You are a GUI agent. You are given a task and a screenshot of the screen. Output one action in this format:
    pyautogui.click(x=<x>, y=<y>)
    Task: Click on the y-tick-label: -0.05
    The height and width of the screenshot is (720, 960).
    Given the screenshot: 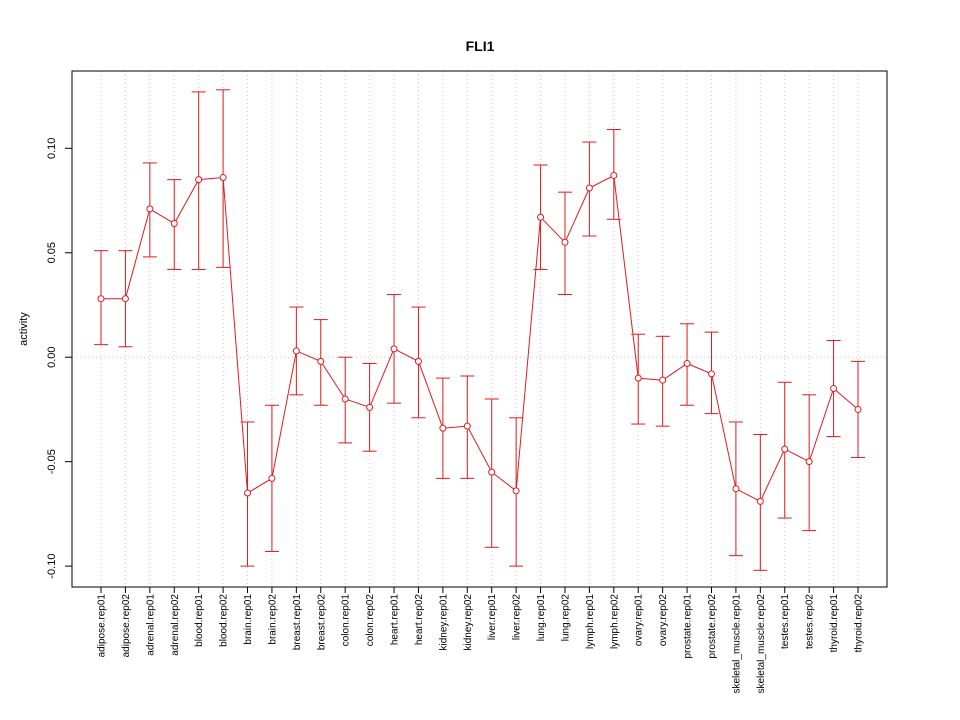 What is the action you would take?
    pyautogui.click(x=52, y=461)
    